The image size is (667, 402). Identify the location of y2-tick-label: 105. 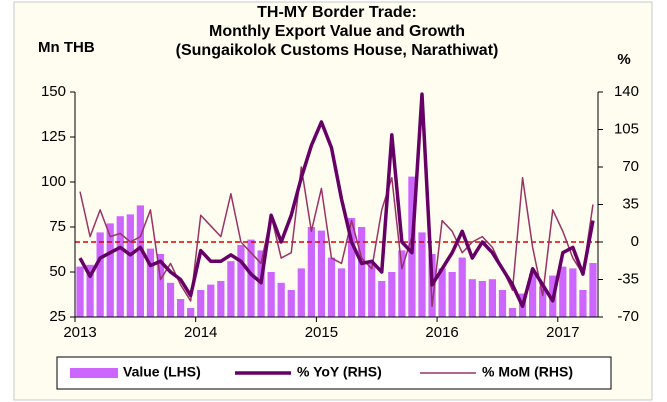
(626, 128).